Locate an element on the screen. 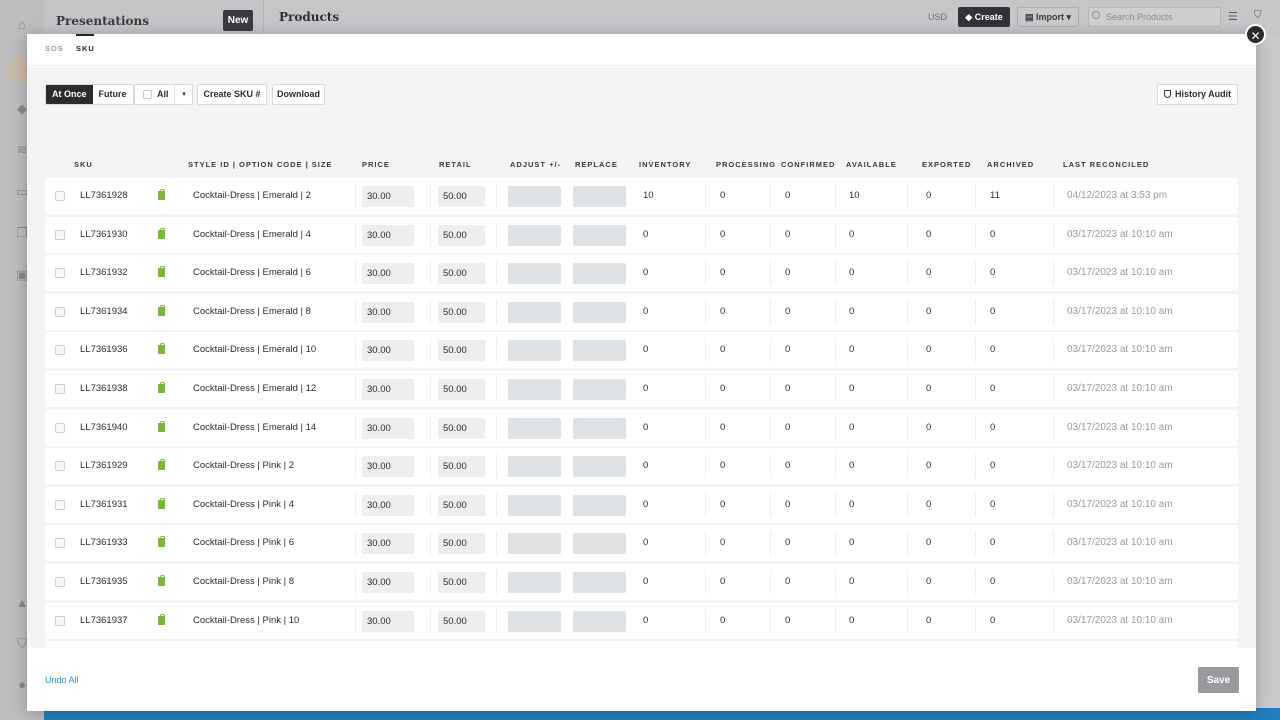 The image size is (1280, 720). column-header-available: AVAILABLE is located at coordinates (871, 164).